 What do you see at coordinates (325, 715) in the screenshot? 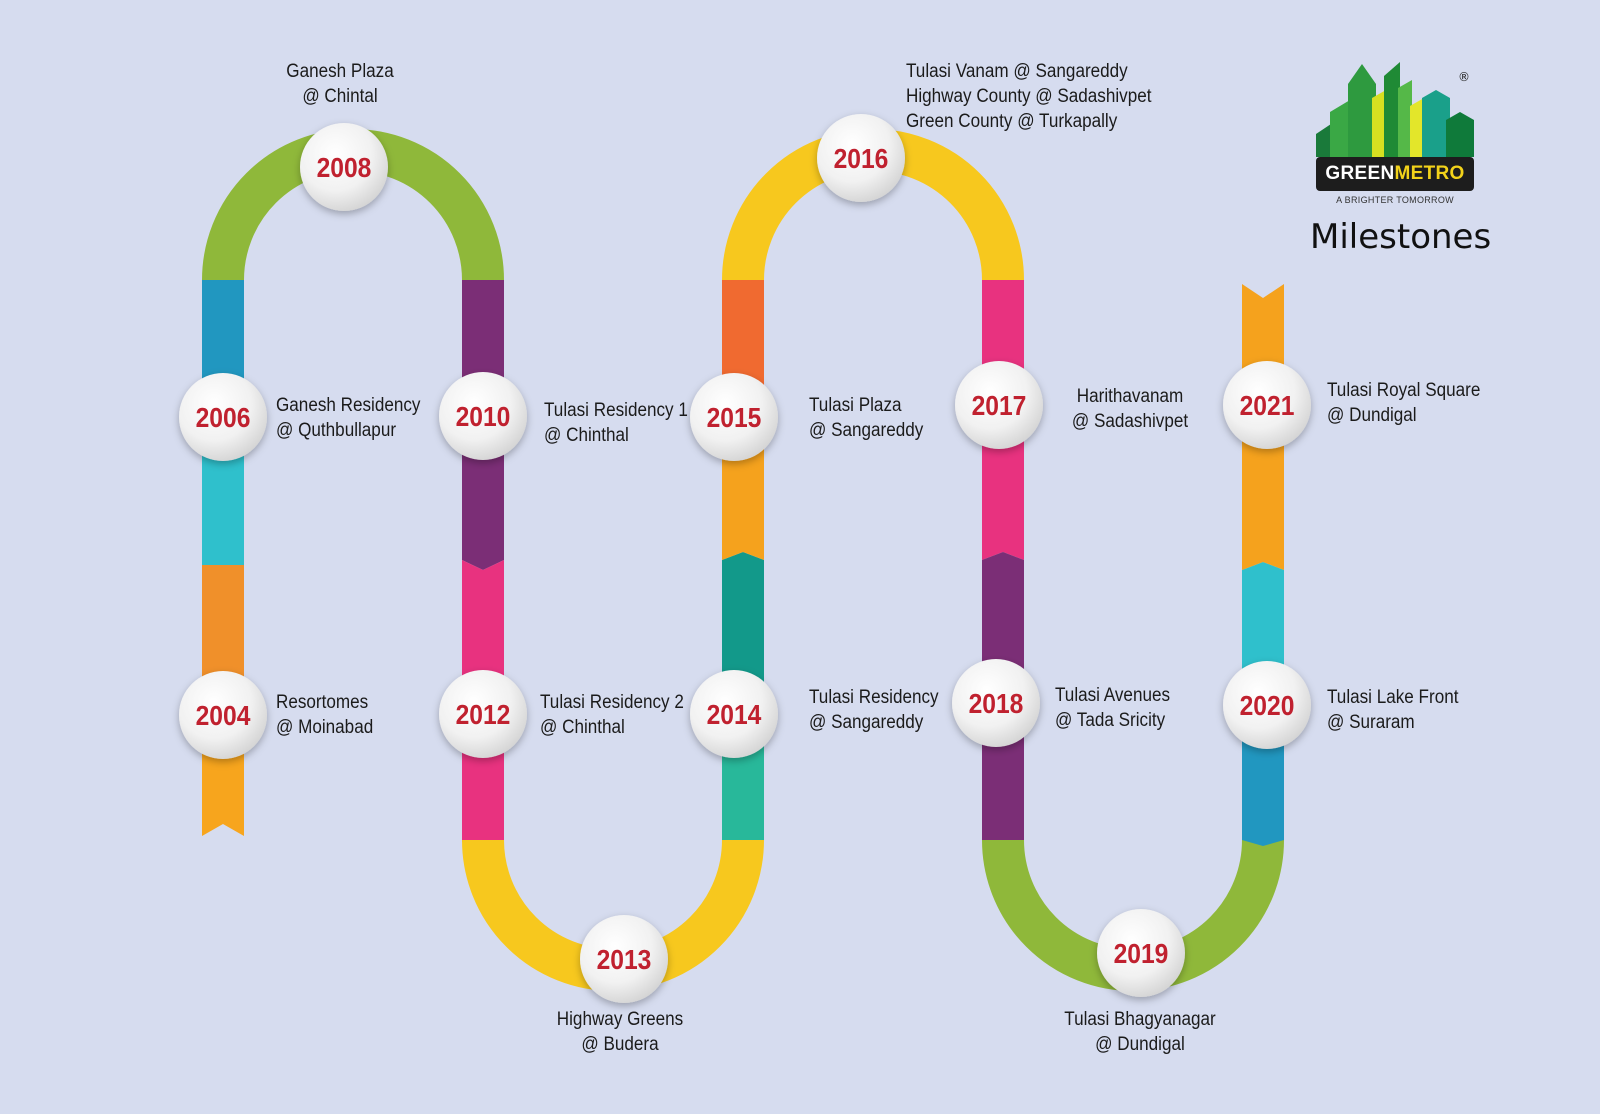
I see `milestone-label-2004: Resortomes @ Moinabad` at bounding box center [325, 715].